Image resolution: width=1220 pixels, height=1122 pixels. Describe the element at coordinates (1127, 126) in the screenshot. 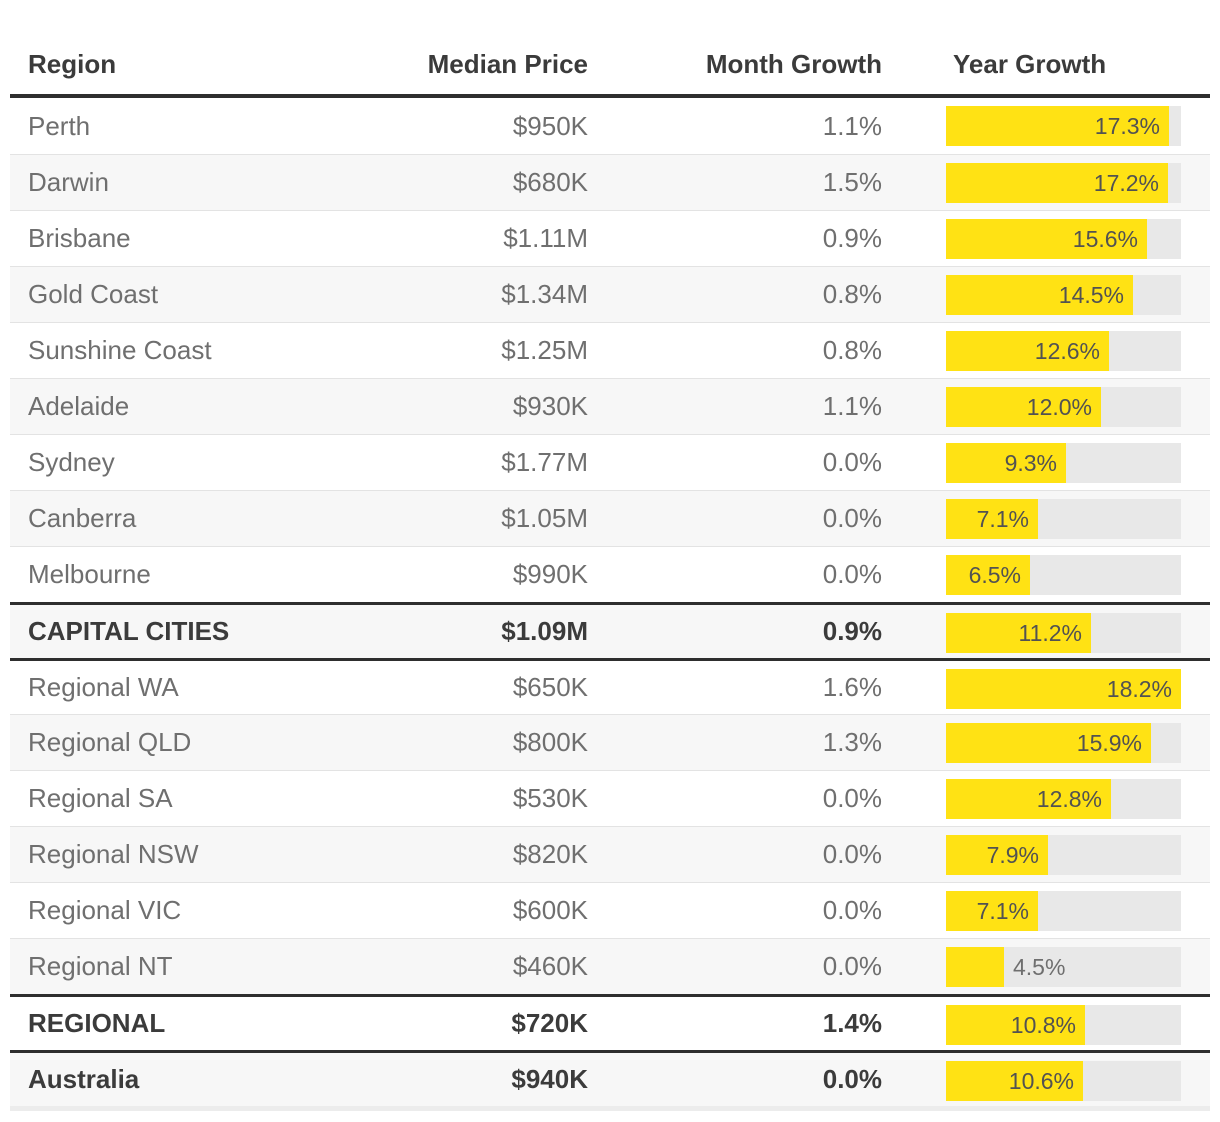

I see `year-growth-label: 17.3%` at that location.